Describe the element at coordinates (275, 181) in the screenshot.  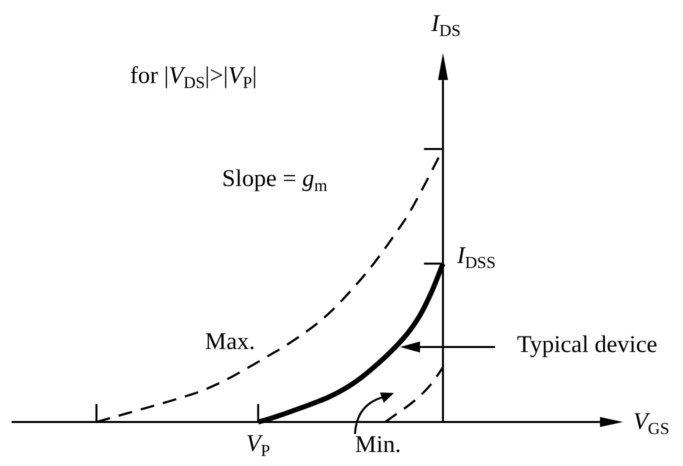
I see `annotation: Slope = g$_{m}$` at that location.